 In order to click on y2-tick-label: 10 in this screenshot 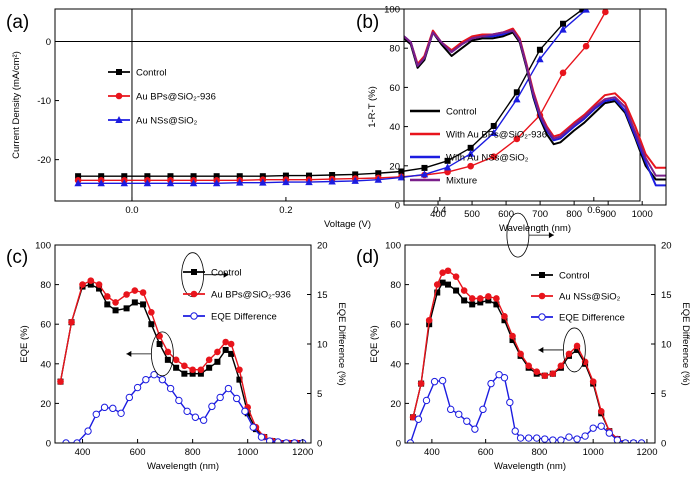, I will do `click(666, 345)`.